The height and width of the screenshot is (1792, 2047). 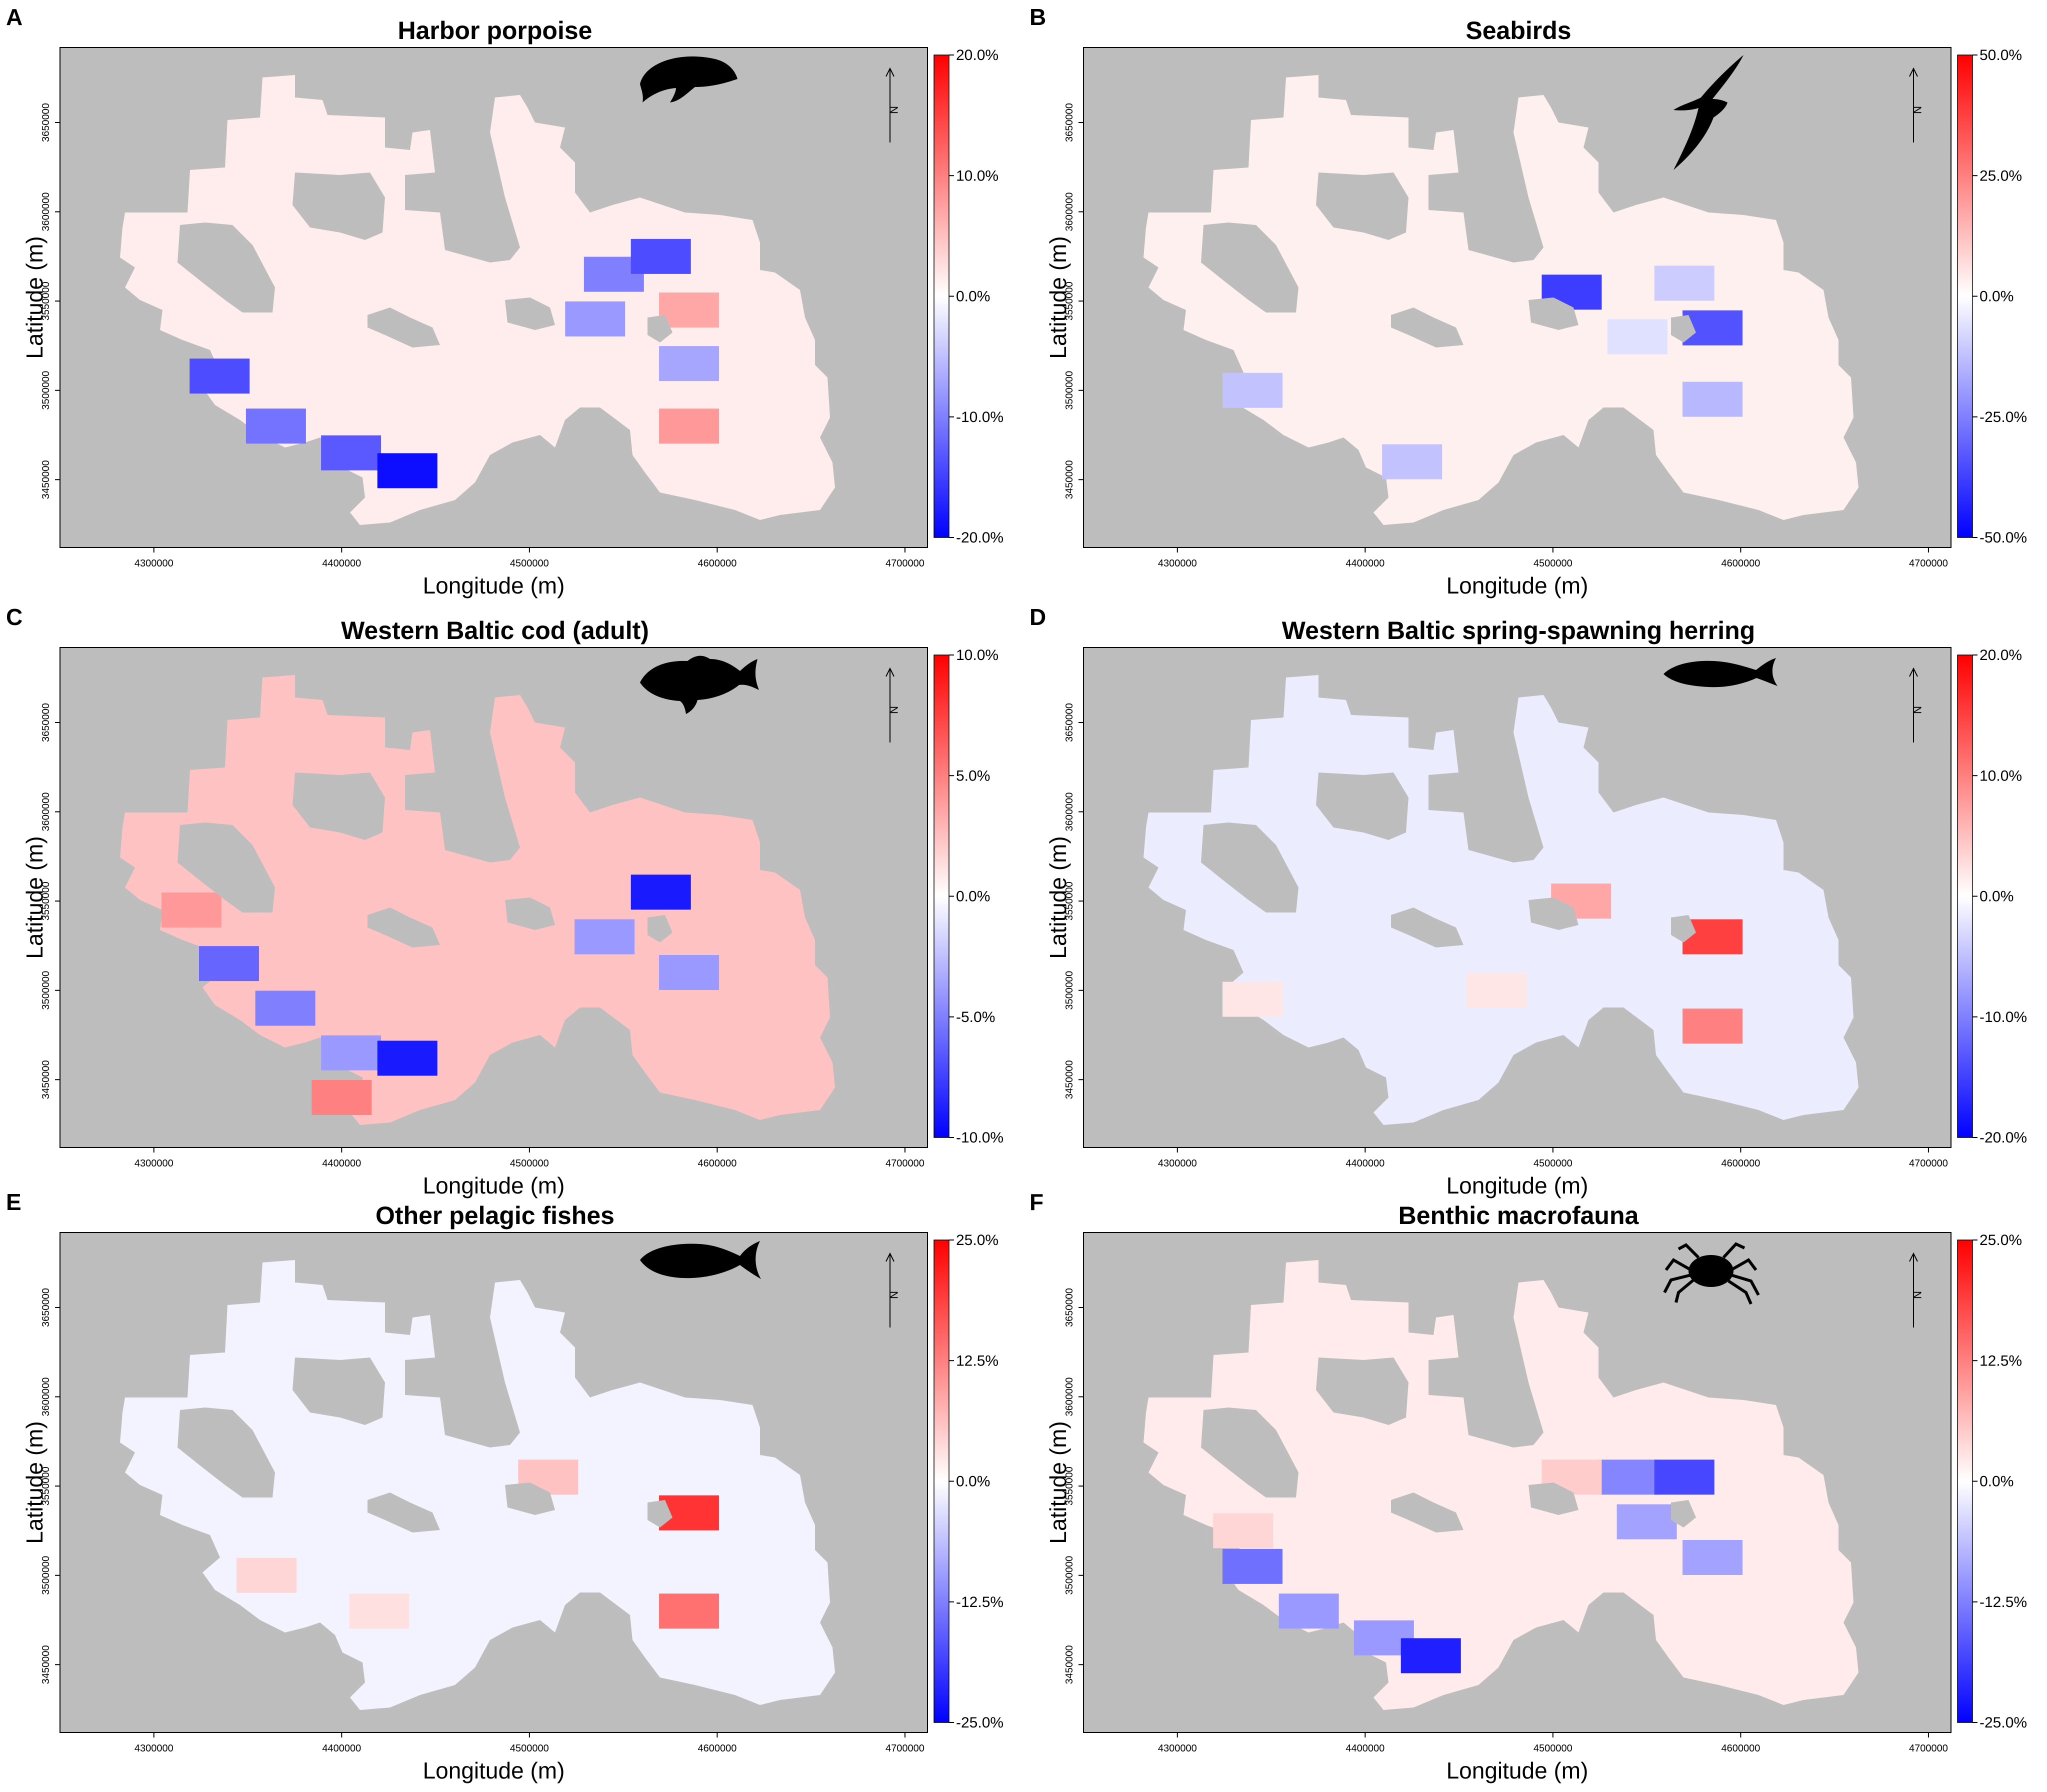 What do you see at coordinates (2001, 776) in the screenshot?
I see `colorbar-tick-label: 10.0%` at bounding box center [2001, 776].